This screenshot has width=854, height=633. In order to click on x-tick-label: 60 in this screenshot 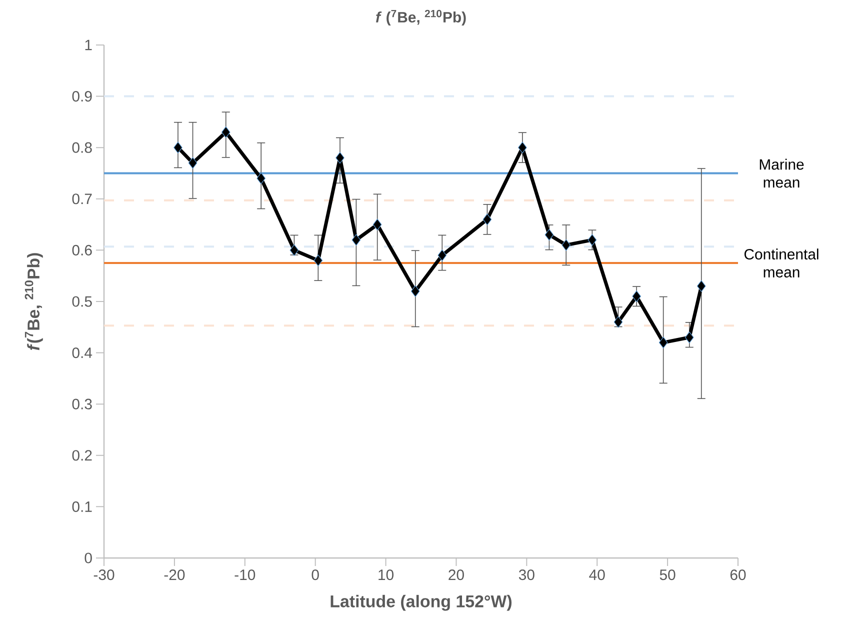, I will do `click(738, 575)`.